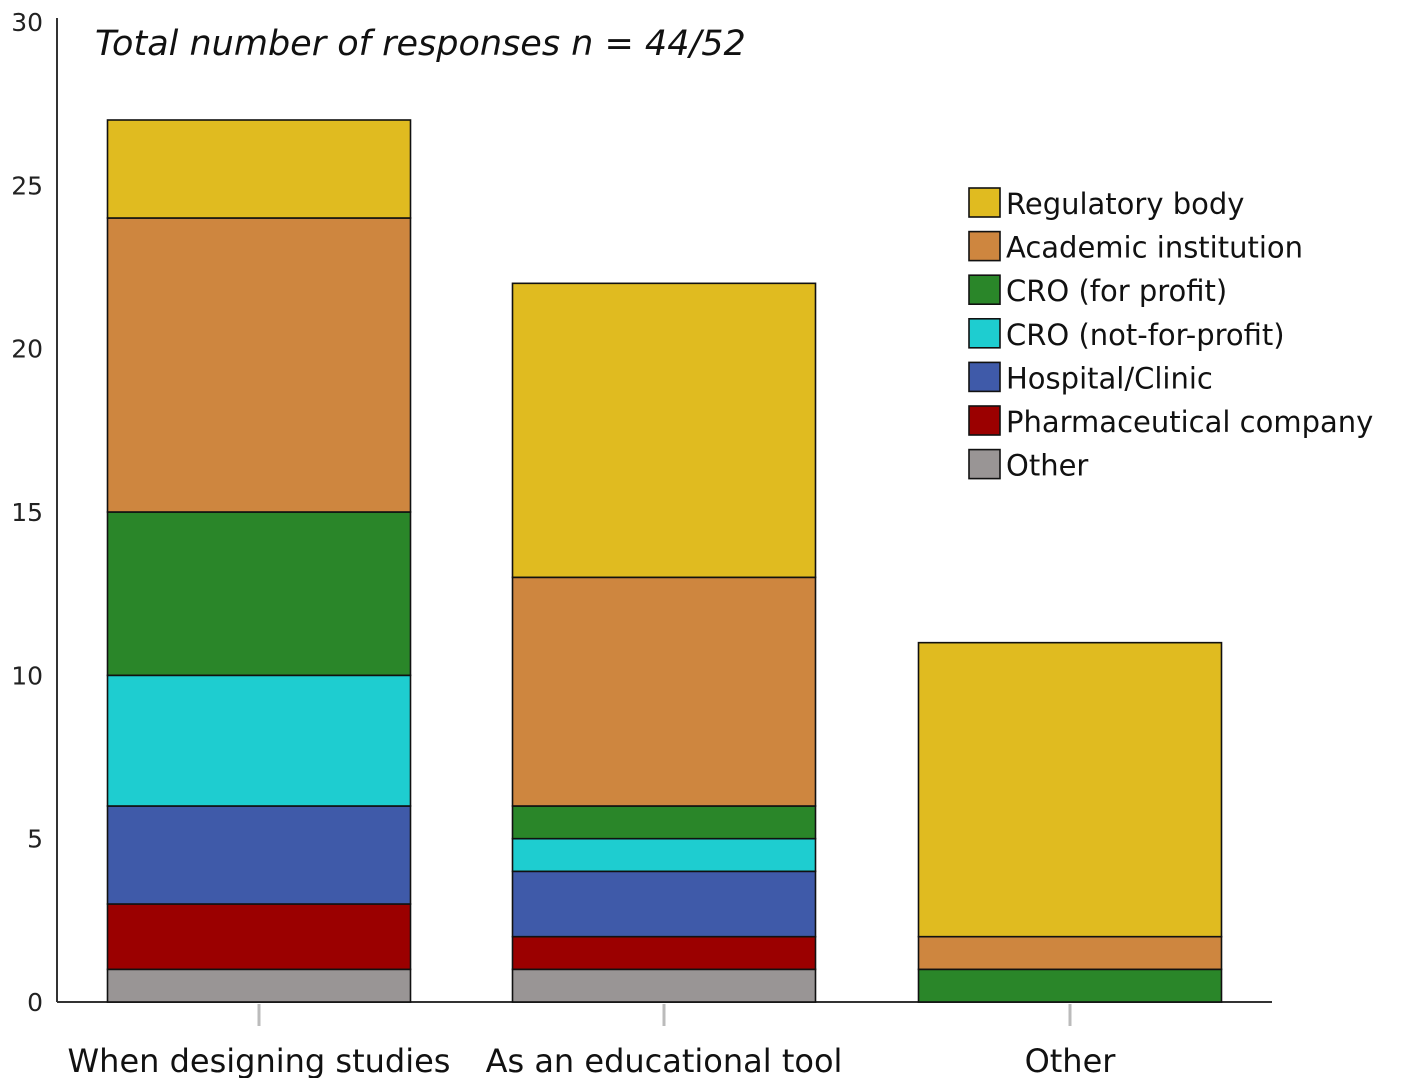 The height and width of the screenshot is (1078, 1401). I want to click on x-tick-label: Other, so click(1071, 1060).